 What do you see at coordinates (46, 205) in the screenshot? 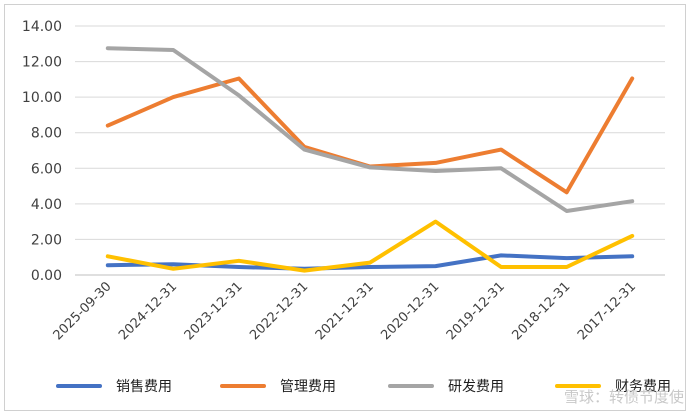
I see `y-tick-label: 4.00` at bounding box center [46, 205].